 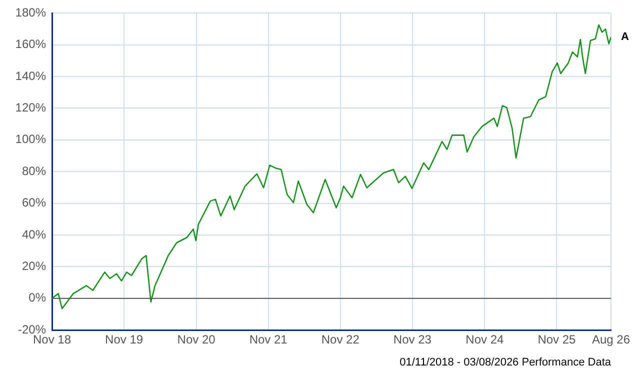 What do you see at coordinates (30, 13) in the screenshot?
I see `y-tick-label: 180%` at bounding box center [30, 13].